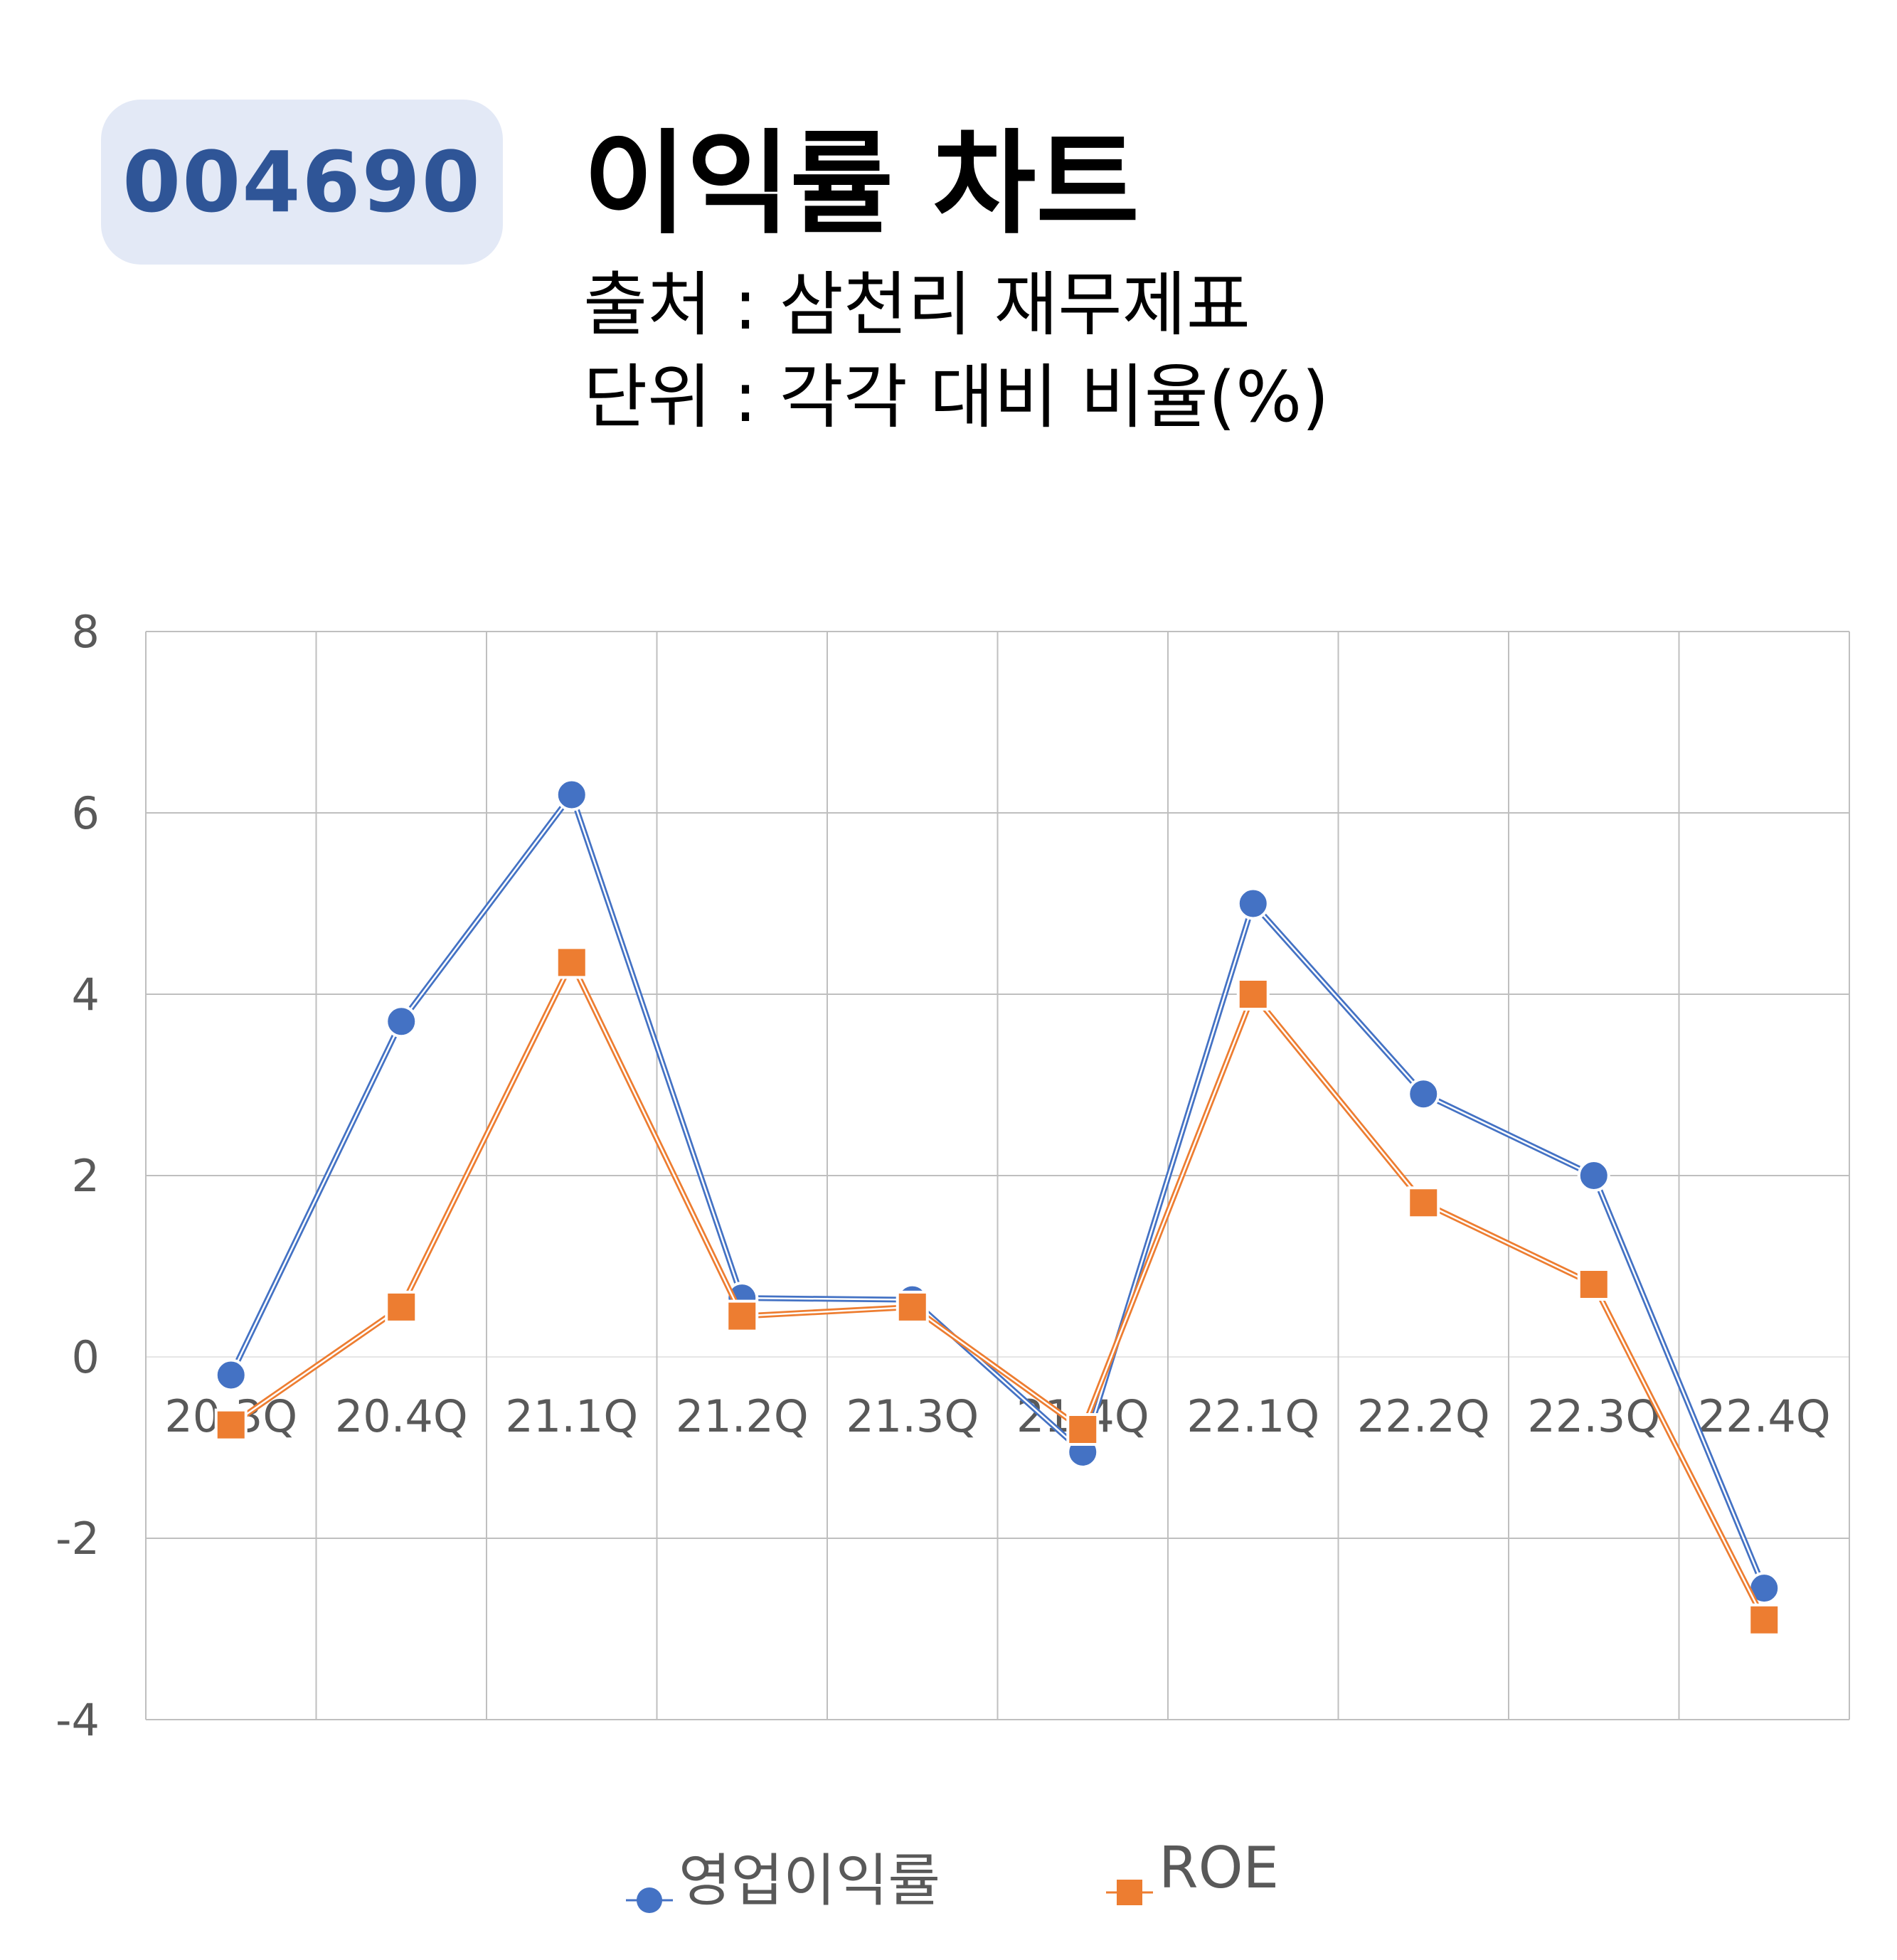 Image resolution: width=1897 pixels, height=1960 pixels. Describe the element at coordinates (1594, 1416) in the screenshot. I see `x-tick-label: 22.3Q` at that location.